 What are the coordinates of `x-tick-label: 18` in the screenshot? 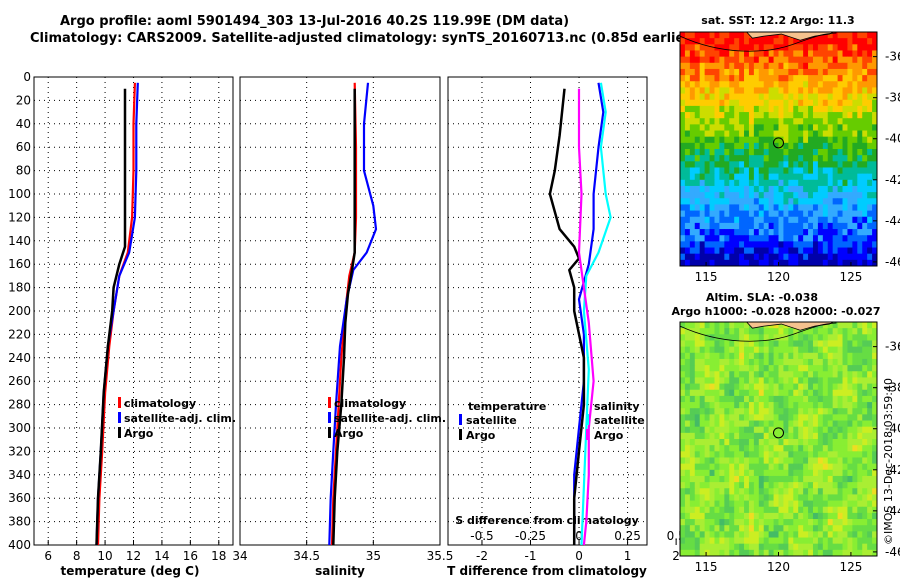 It's located at (218, 556).